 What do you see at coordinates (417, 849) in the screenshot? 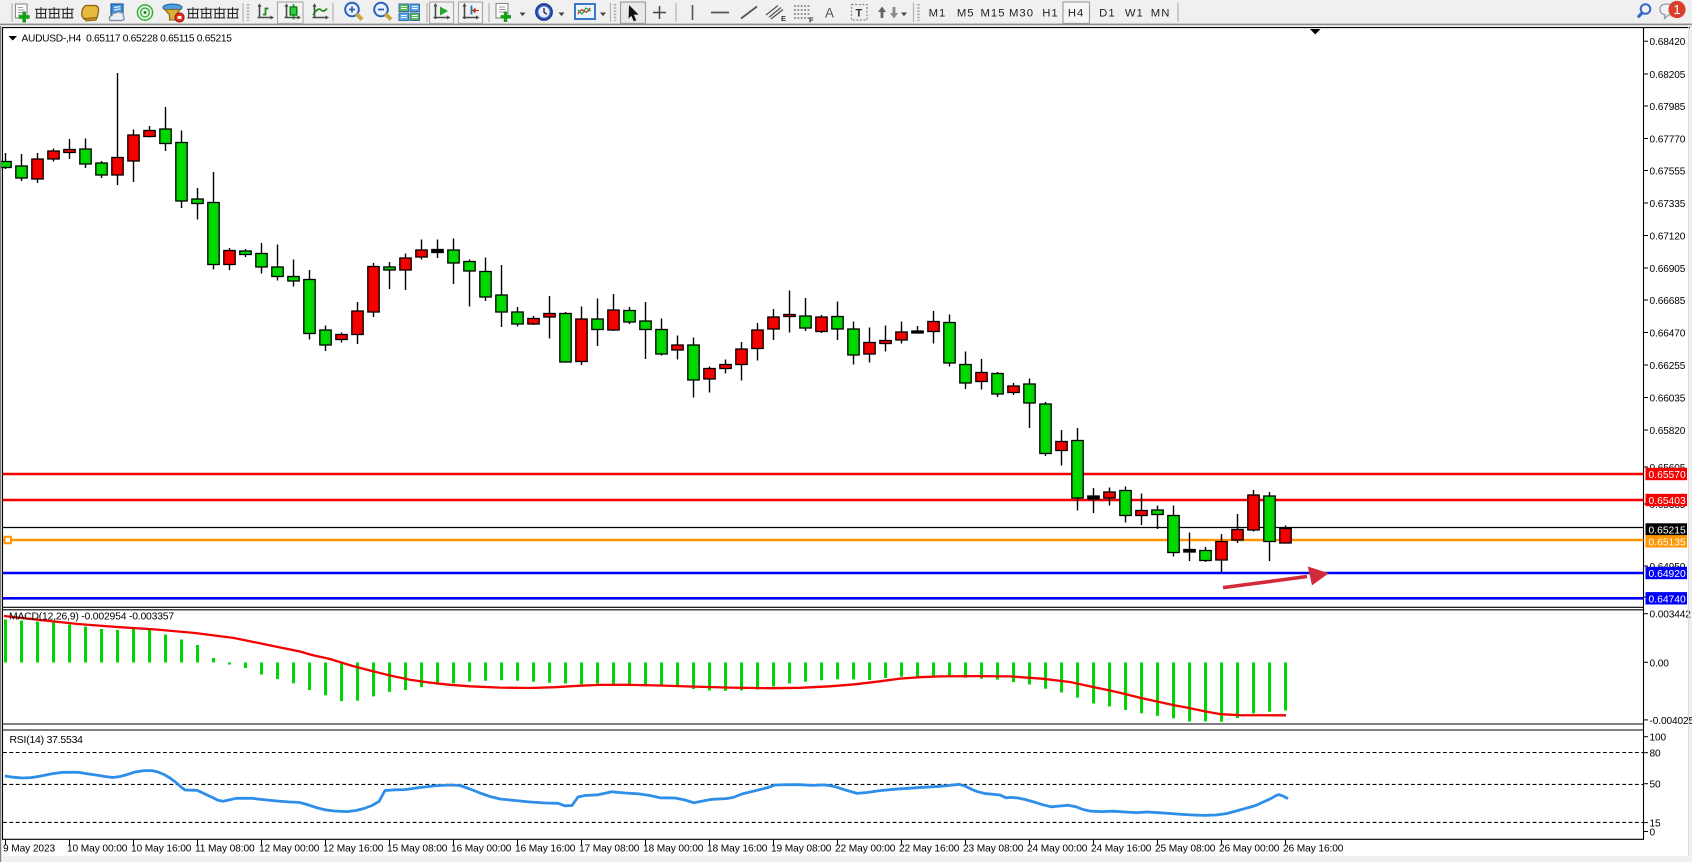
I see `svg-text: 15 May 08:00` at bounding box center [417, 849].